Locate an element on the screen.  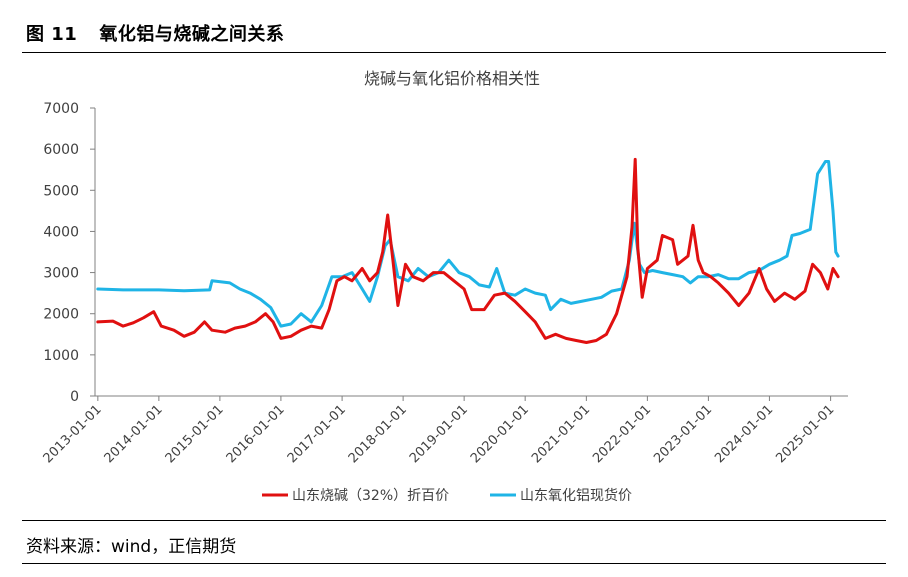
source-note: 资料来源：wind，正信期货 is located at coordinates (131, 547).